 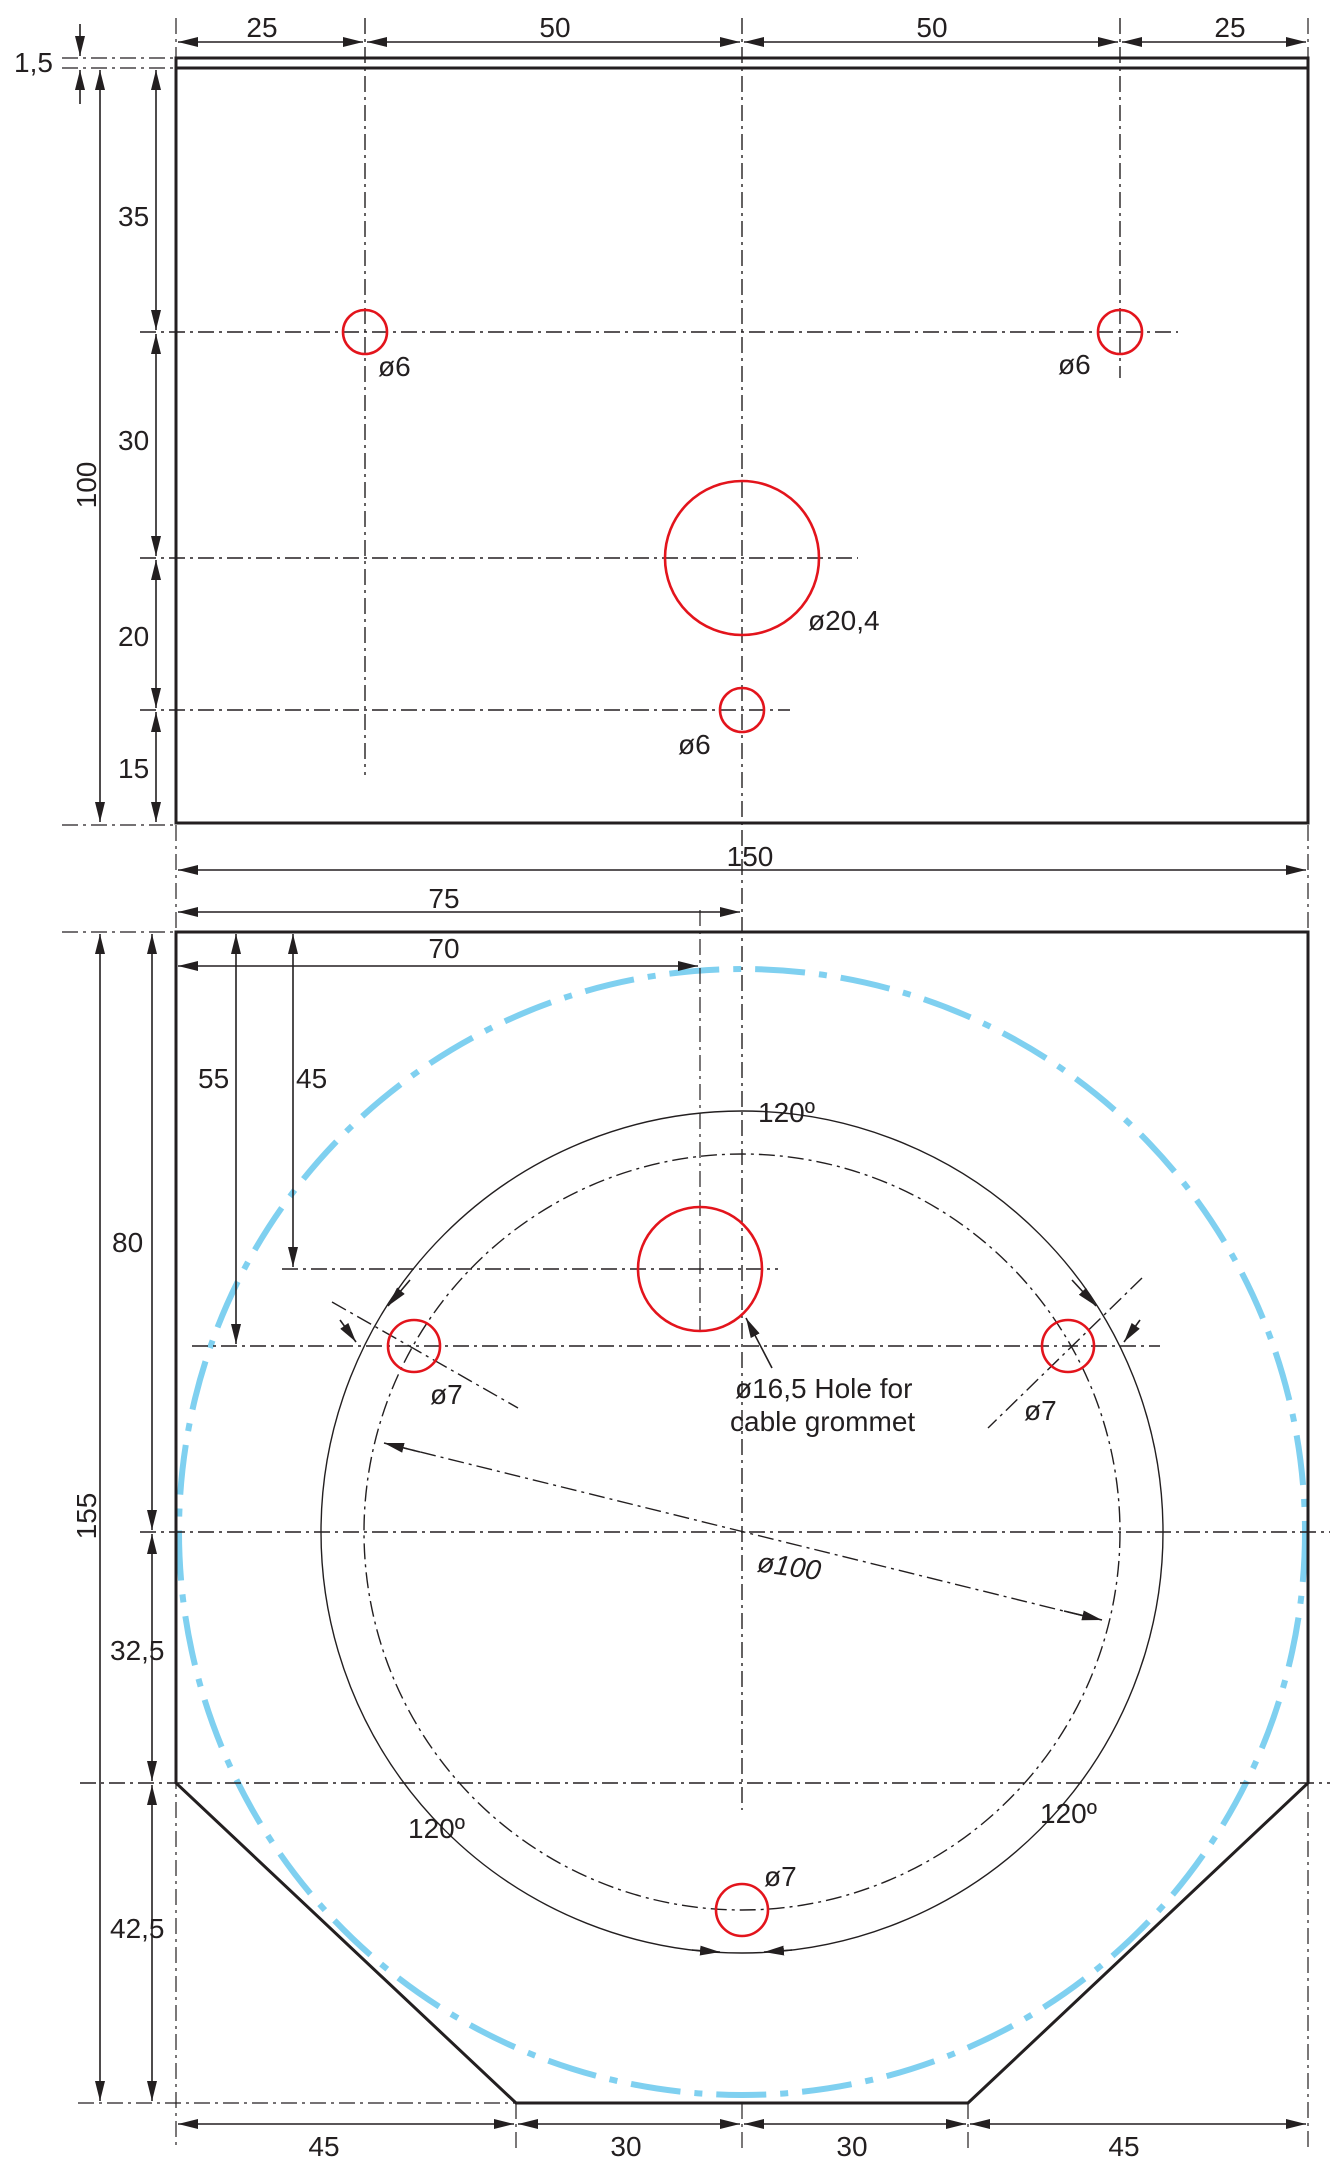 I want to click on dim-label-45-bottom-right: 45, so click(x=1123, y=2146).